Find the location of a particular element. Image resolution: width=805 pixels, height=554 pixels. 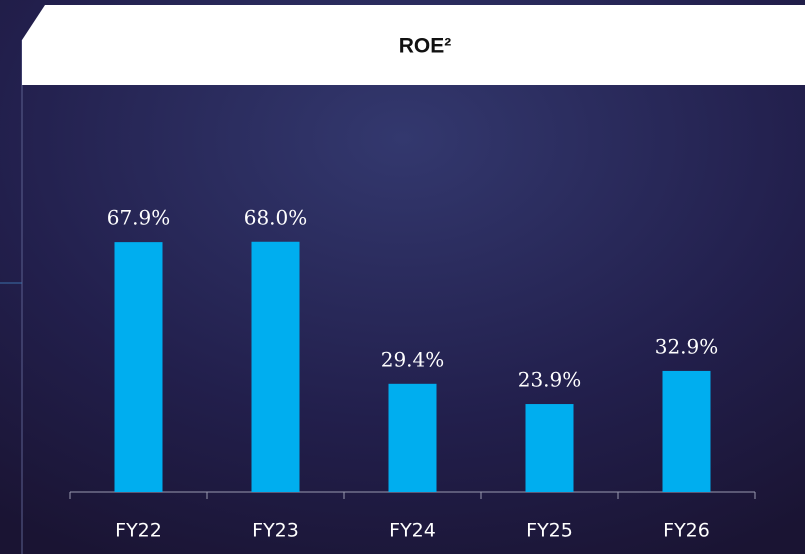

header-box is located at coordinates (413, 45).